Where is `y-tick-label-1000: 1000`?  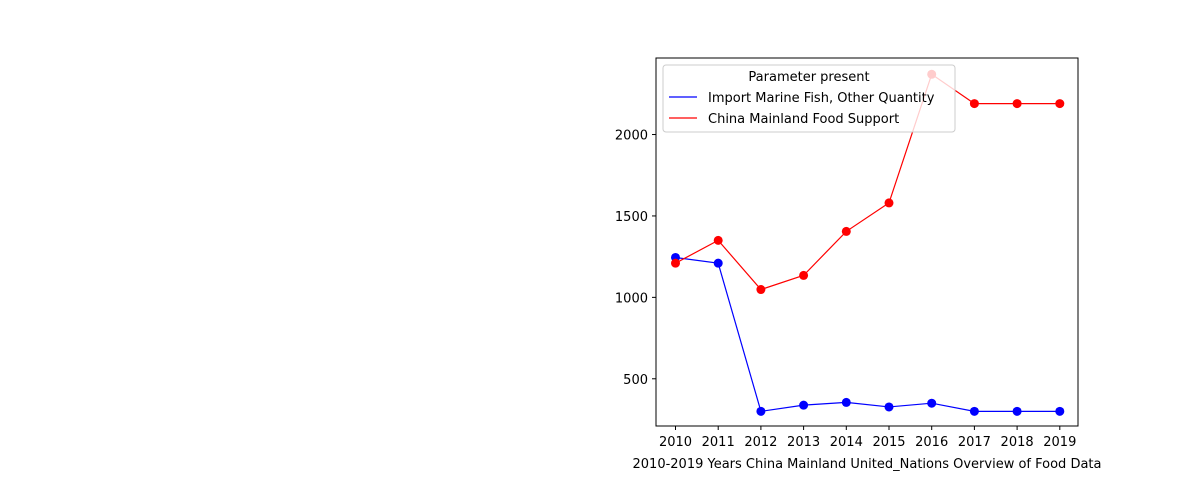
y-tick-label-1000: 1000 is located at coordinates (631, 298).